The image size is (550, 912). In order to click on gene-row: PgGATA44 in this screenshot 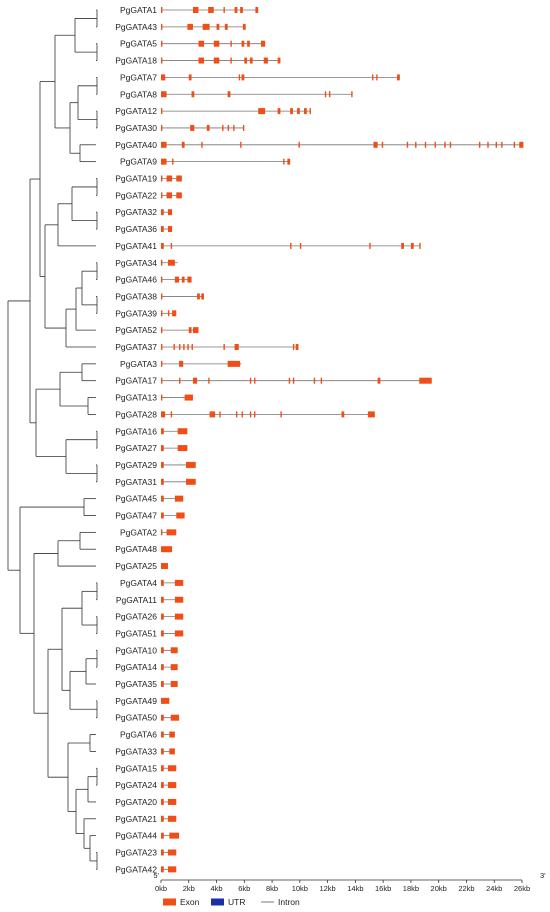, I will do `click(147, 836)`.